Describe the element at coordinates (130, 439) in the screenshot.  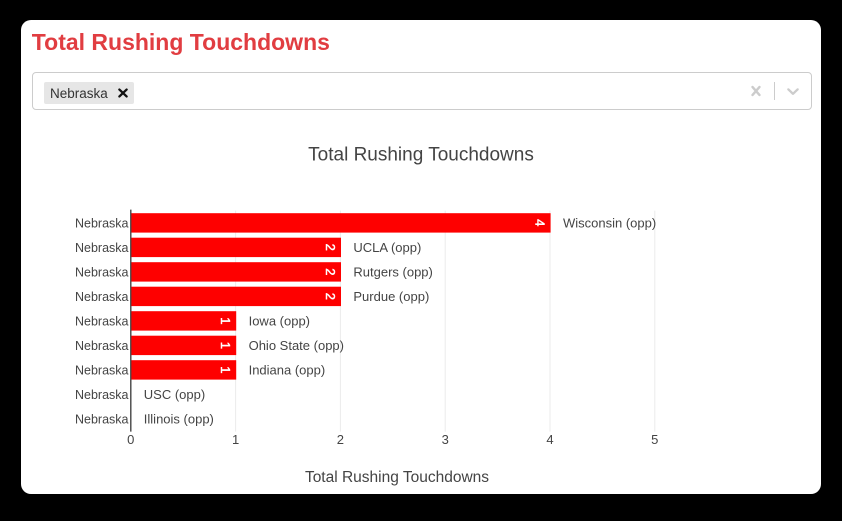
I see `svg-text: 0` at that location.